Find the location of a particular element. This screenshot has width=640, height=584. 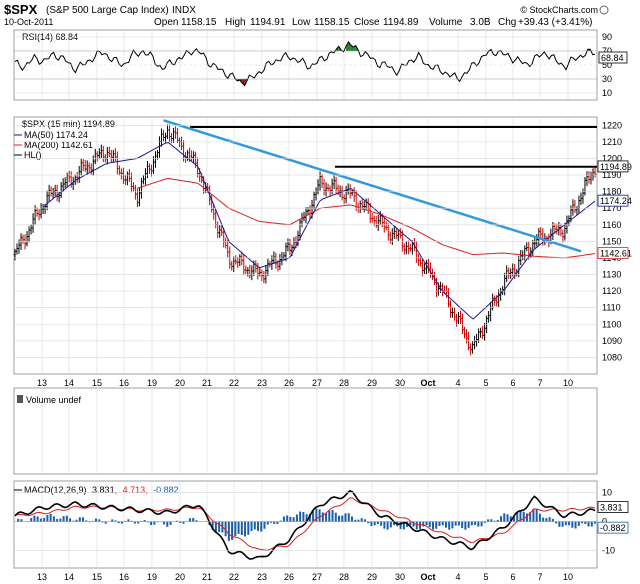

vol-panel-frame is located at coordinates (305, 431).